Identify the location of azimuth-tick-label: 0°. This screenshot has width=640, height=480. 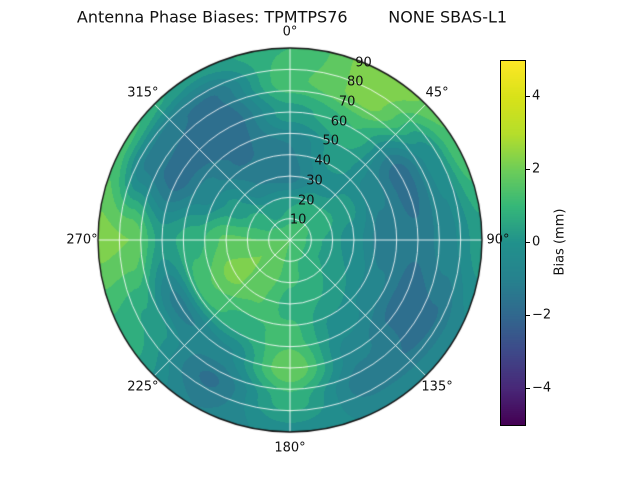
(290, 32).